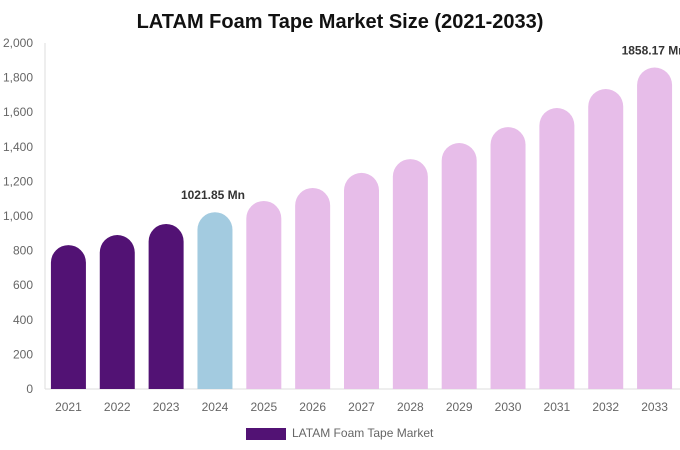  What do you see at coordinates (361, 407) in the screenshot?
I see `x-tick-label: 2027` at bounding box center [361, 407].